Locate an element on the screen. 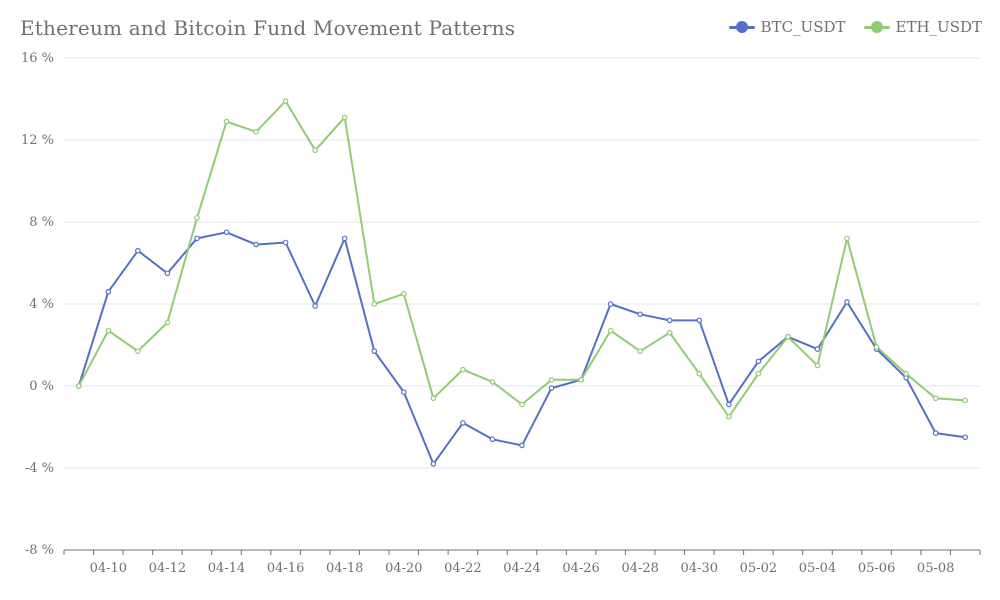  legend-item-eth: ETH_USDT is located at coordinates (922, 27).